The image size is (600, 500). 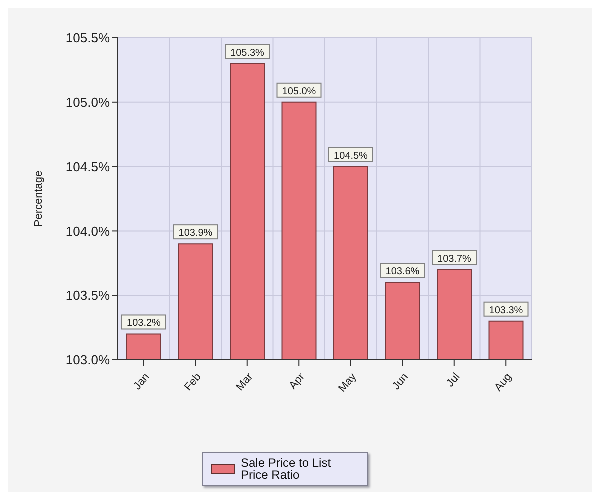 What do you see at coordinates (400, 382) in the screenshot?
I see `x-tick-label: Jun` at bounding box center [400, 382].